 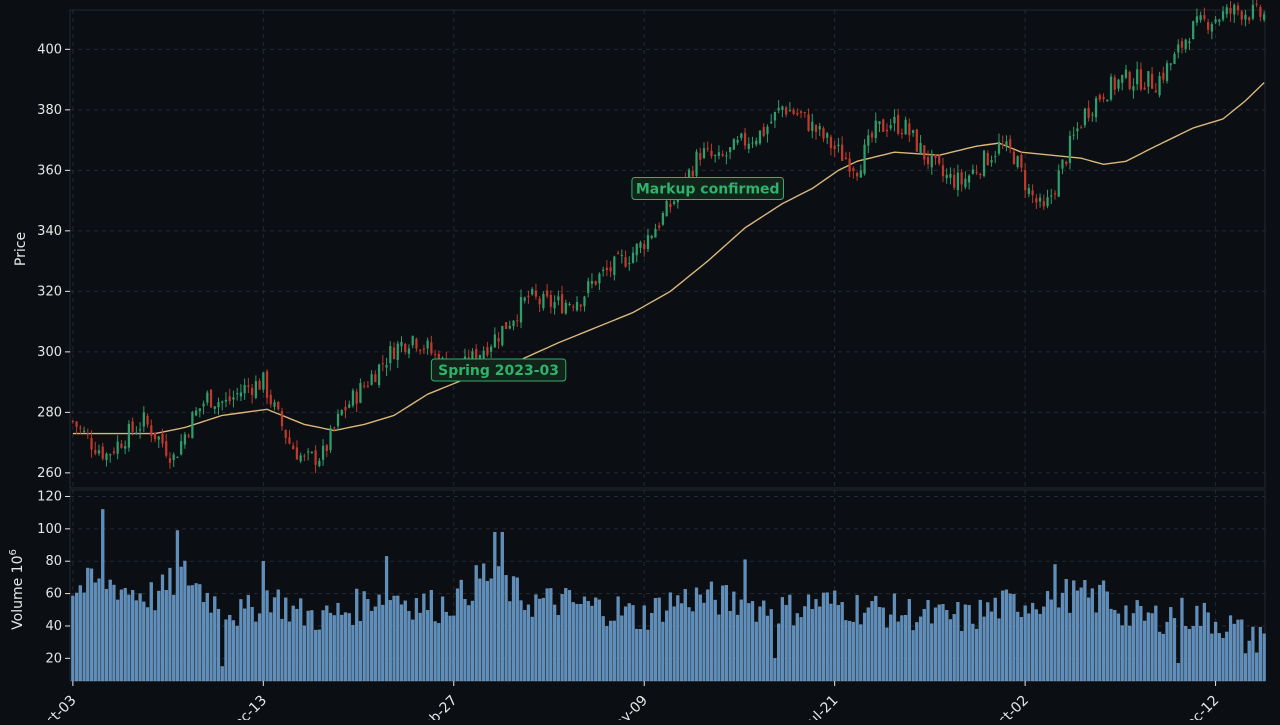 I want to click on annotation-label: Markup confirmed, so click(x=708, y=189).